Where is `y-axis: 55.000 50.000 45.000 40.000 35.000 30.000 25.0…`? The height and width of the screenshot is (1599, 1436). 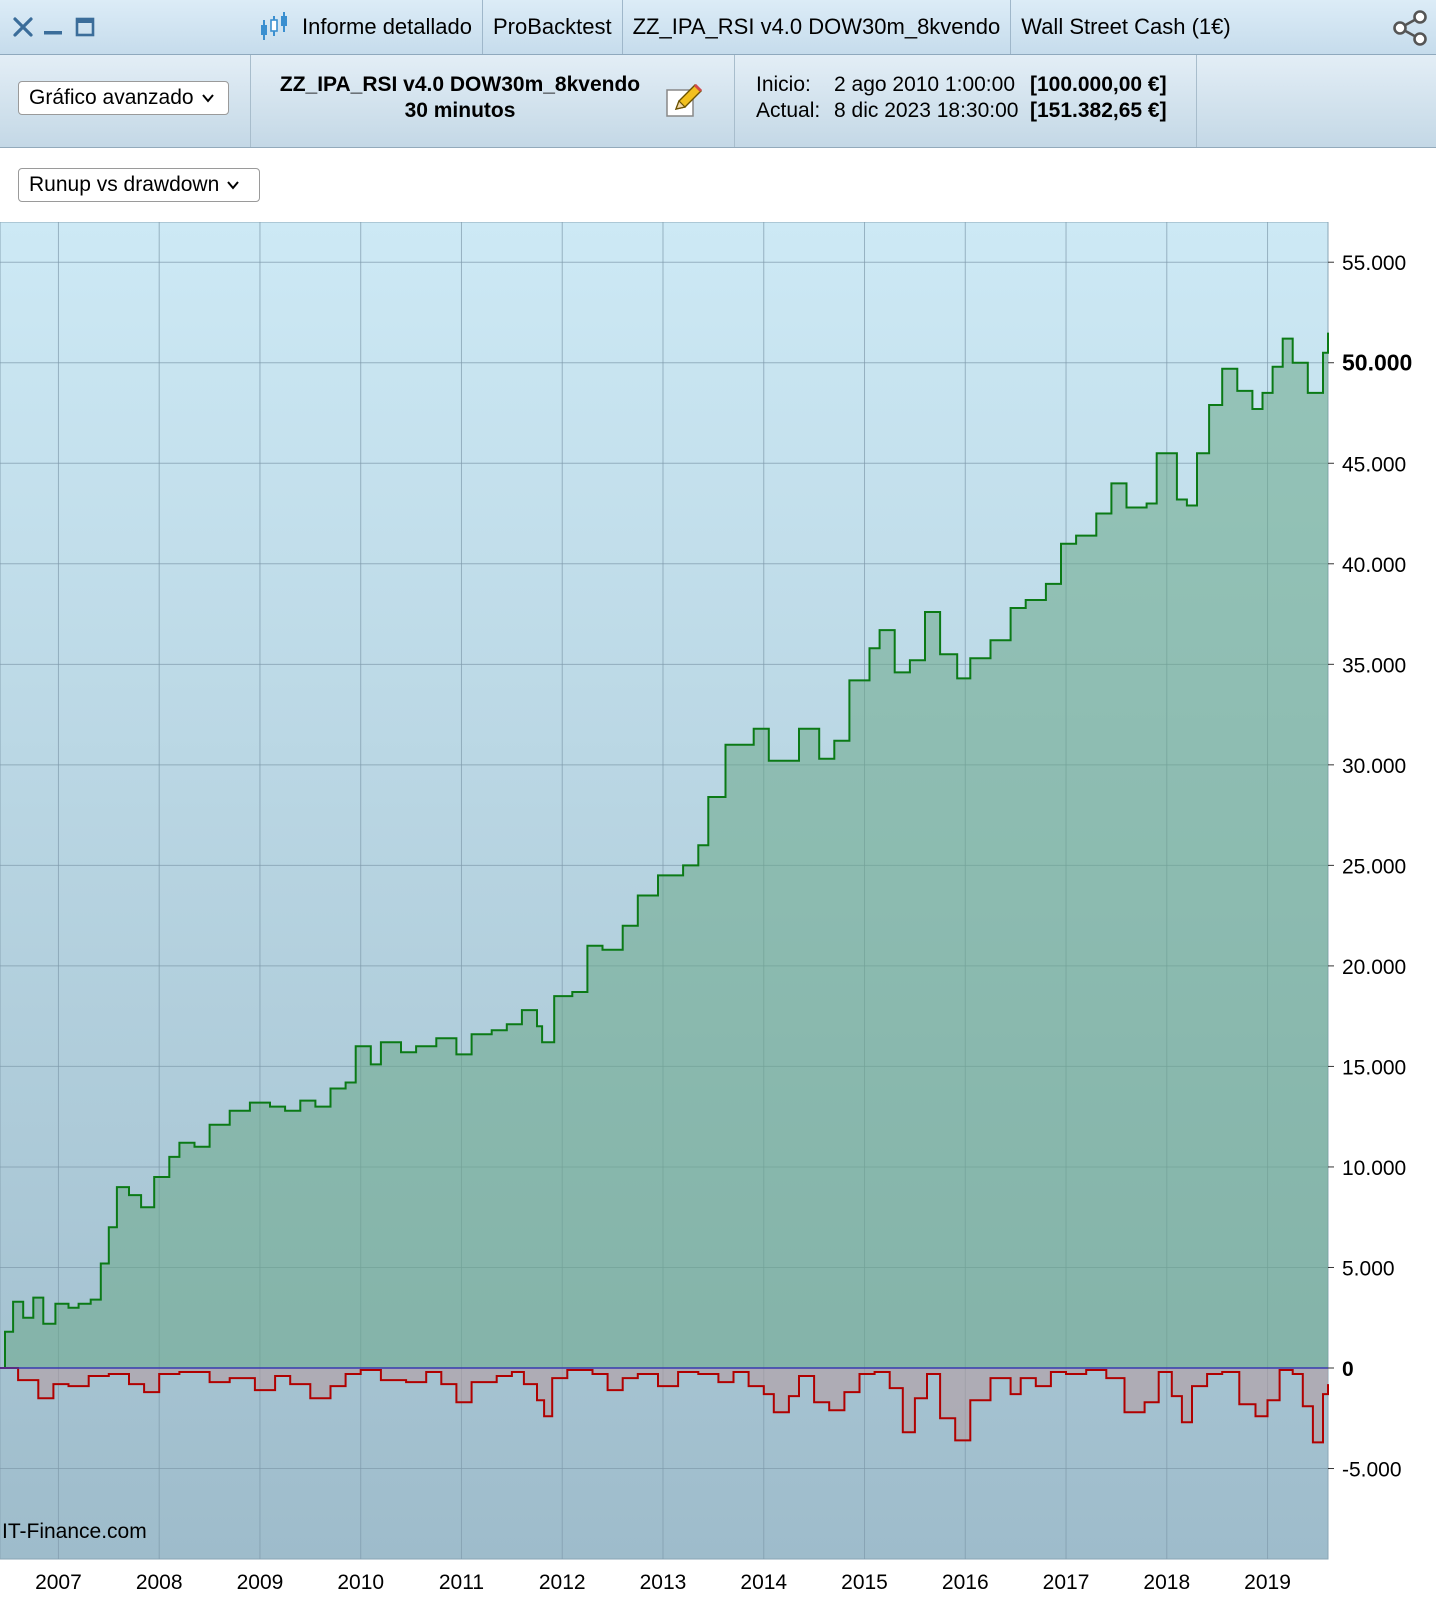
y-axis: 55.000 50.000 45.000 40.000 35.000 30.000 25.0… is located at coordinates (1370, 867).